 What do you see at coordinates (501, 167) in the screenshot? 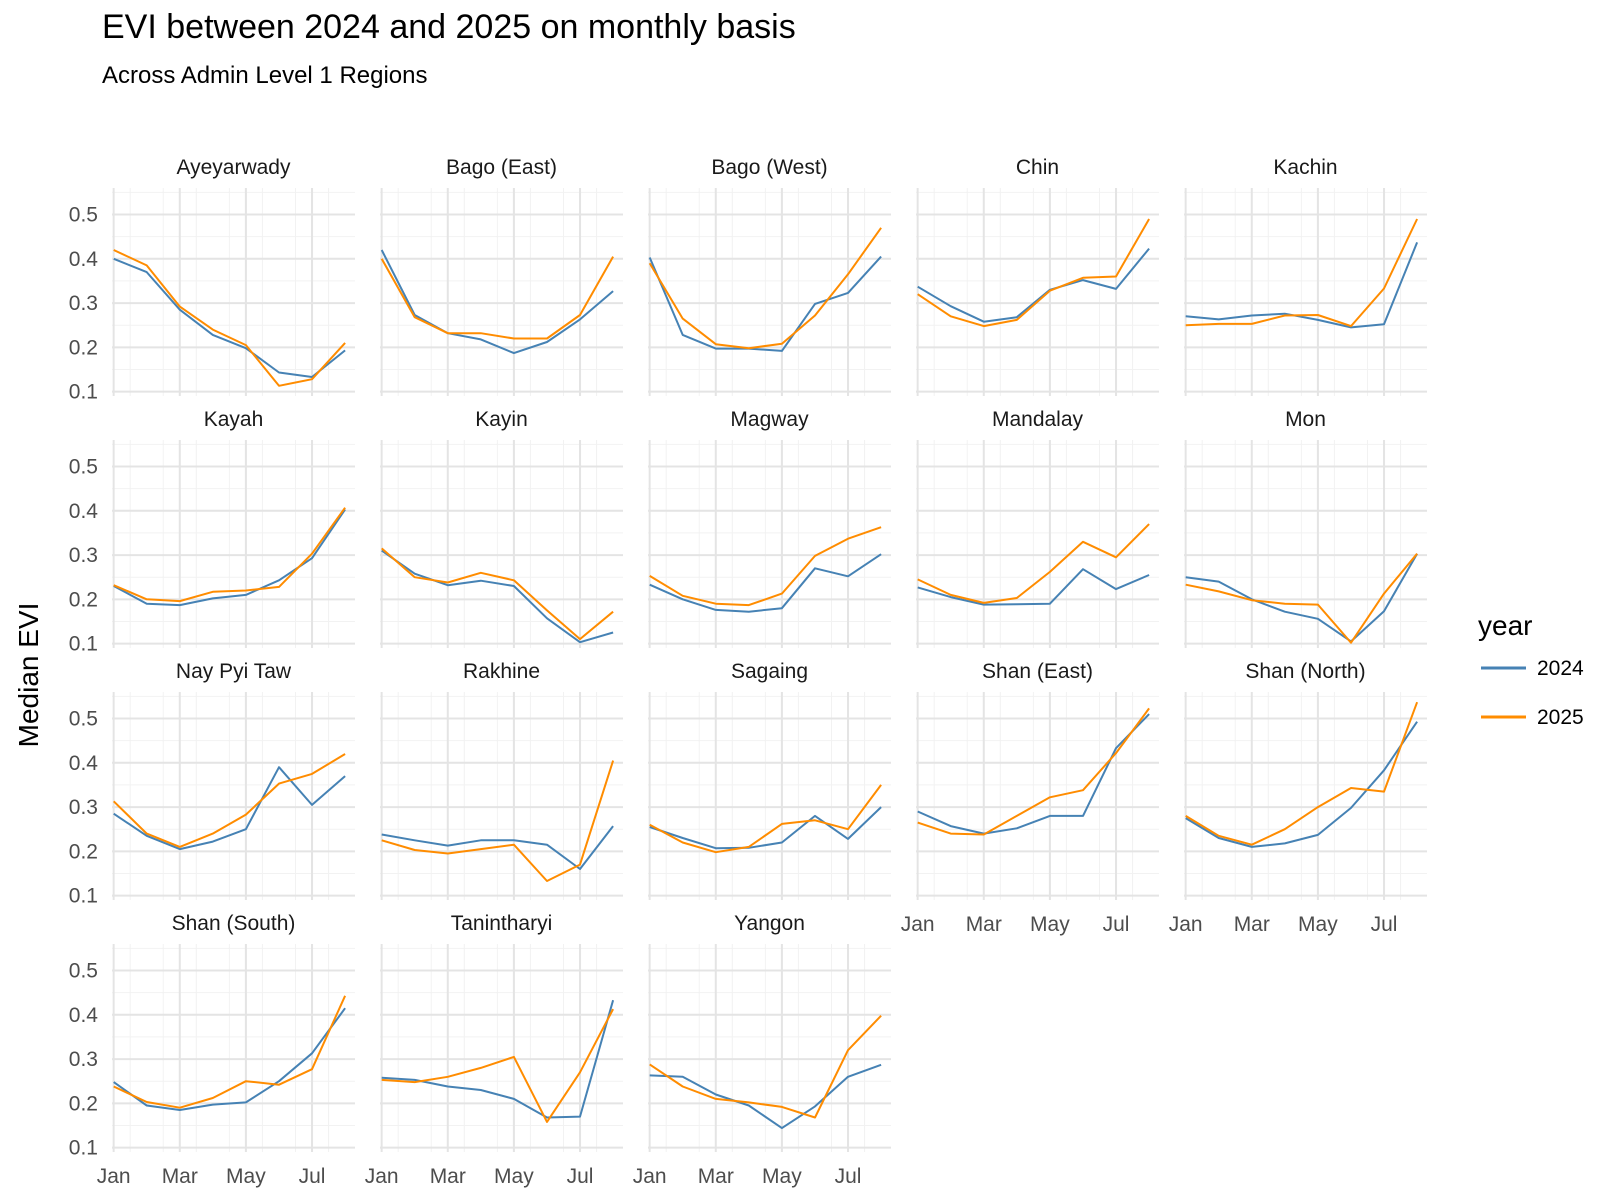
I see `facet-strip-label: Bago (East)` at bounding box center [501, 167].